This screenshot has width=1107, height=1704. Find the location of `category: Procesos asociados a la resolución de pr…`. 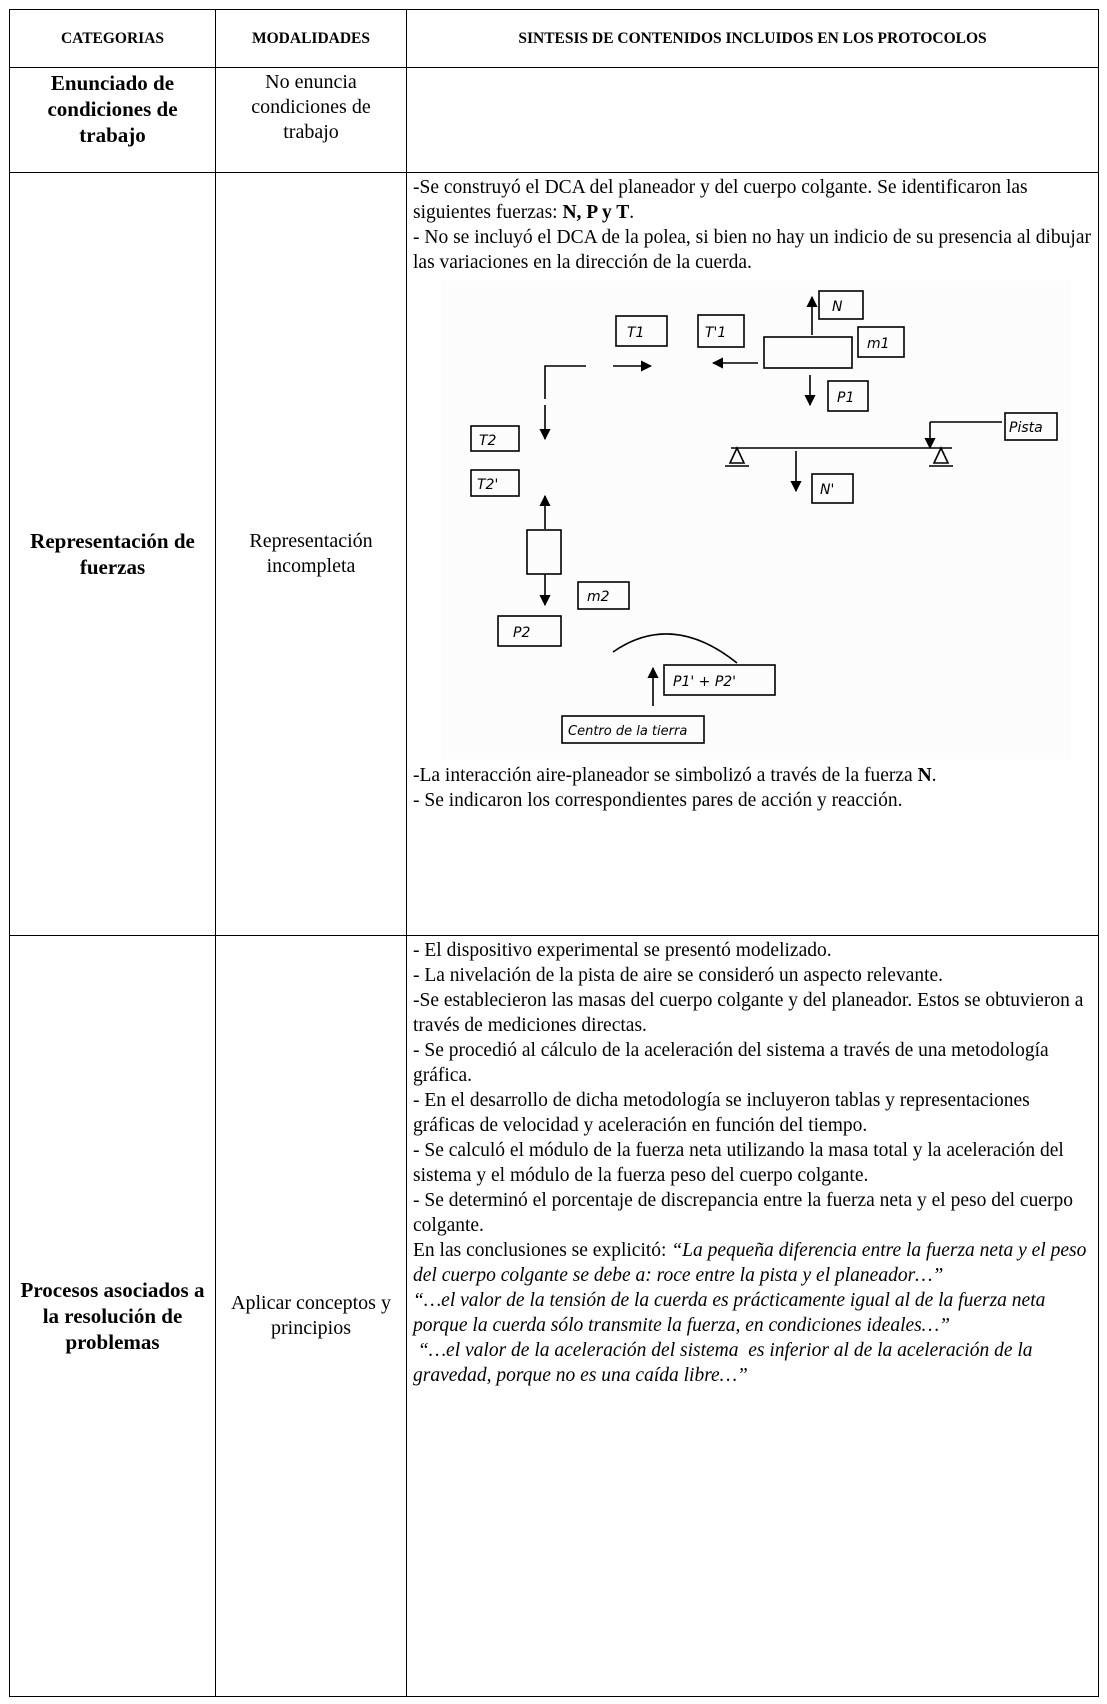

category: Procesos asociados a la resolución de pr… is located at coordinates (112, 1316).